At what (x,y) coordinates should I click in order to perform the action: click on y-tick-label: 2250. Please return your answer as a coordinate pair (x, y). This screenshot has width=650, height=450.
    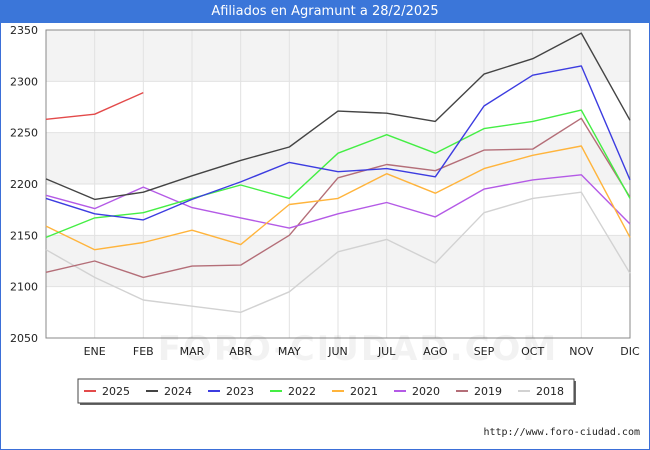
    Looking at the image, I should click on (24, 133).